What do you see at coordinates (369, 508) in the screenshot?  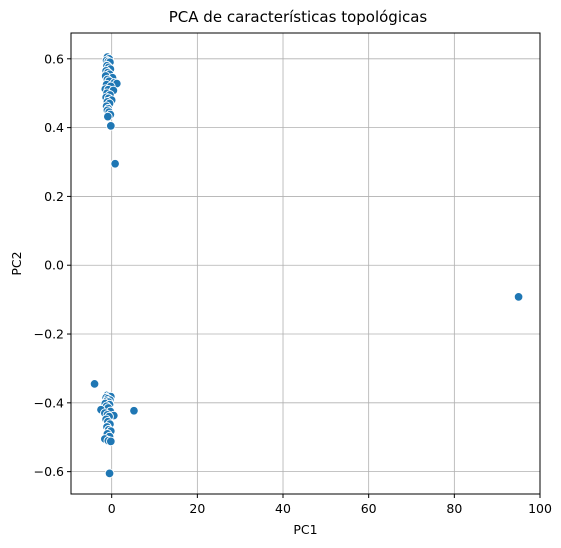 I see `x-tick-label: 60` at bounding box center [369, 508].